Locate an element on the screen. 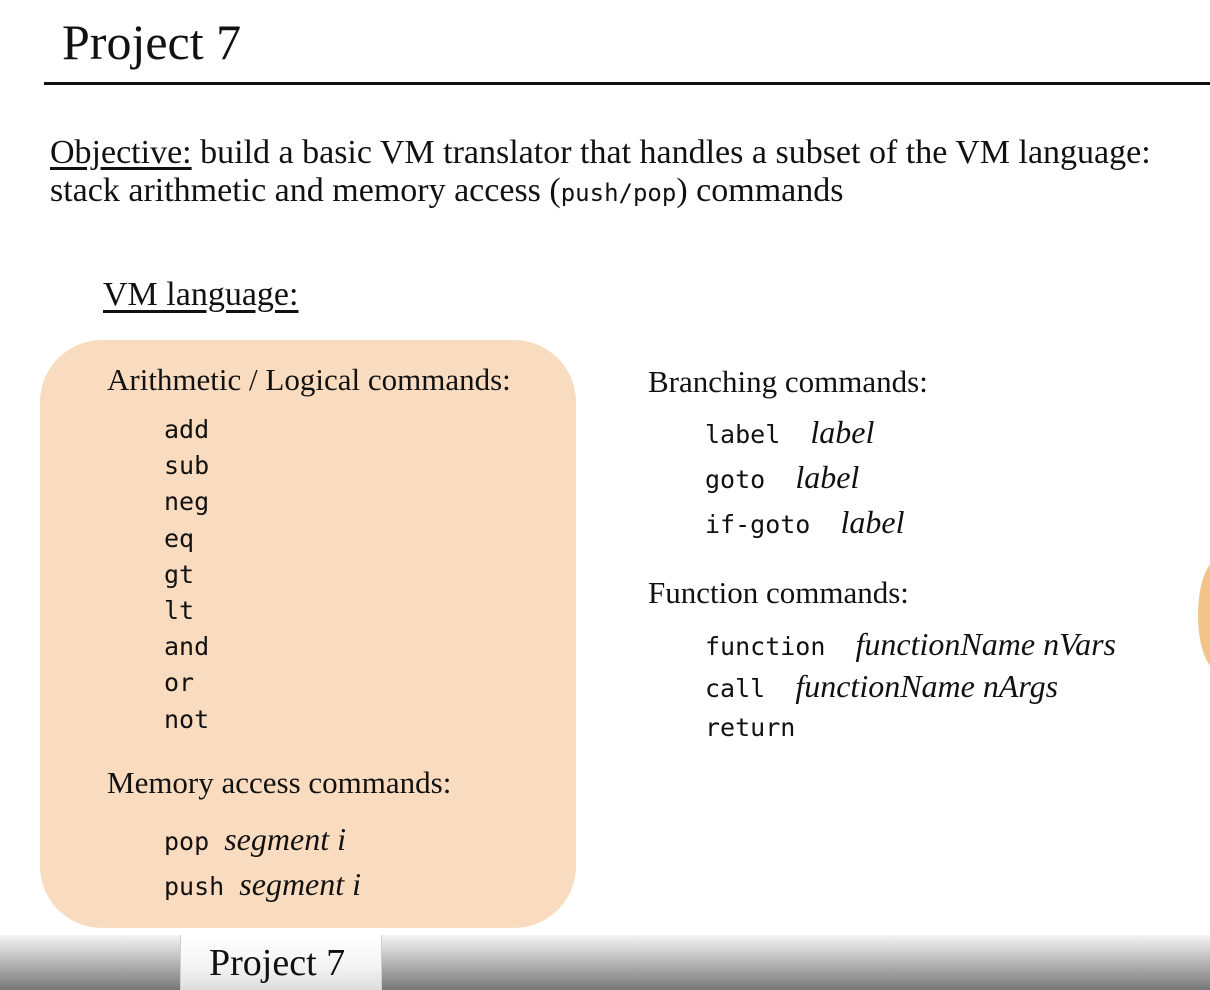 The height and width of the screenshot is (990, 1210). arithmetic-command: add is located at coordinates (187, 429).